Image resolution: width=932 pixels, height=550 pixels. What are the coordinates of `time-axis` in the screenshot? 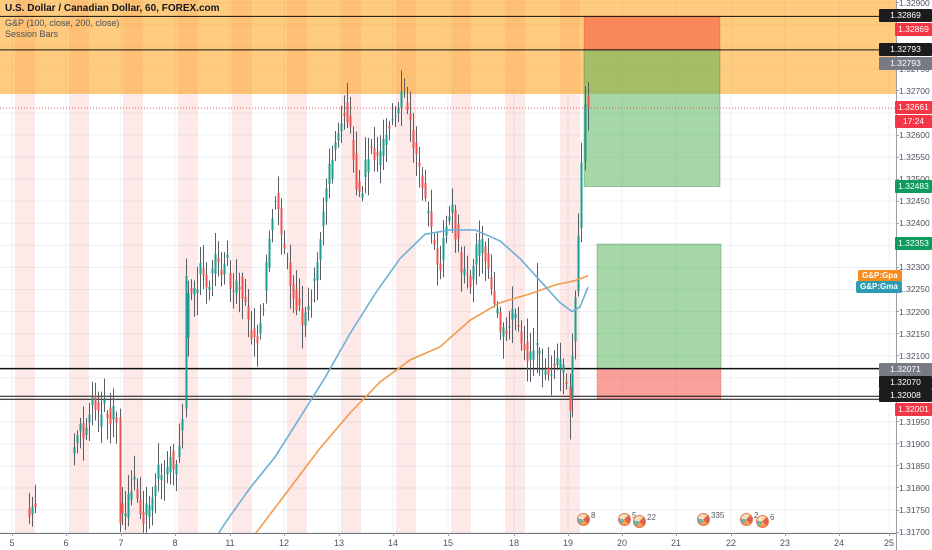 It's located at (466, 541).